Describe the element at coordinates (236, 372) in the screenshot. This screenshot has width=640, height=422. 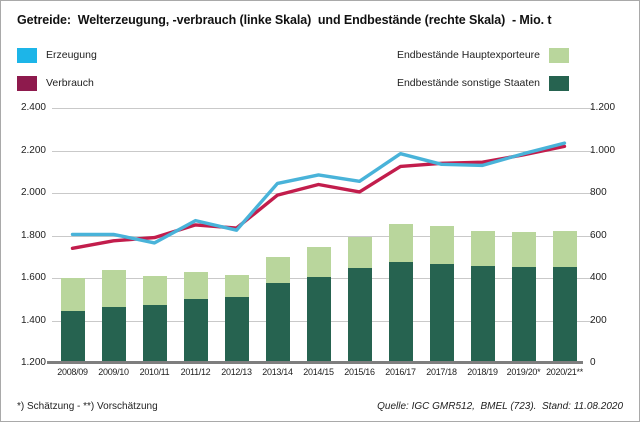
I see `x-axis-label: 2012/13` at that location.